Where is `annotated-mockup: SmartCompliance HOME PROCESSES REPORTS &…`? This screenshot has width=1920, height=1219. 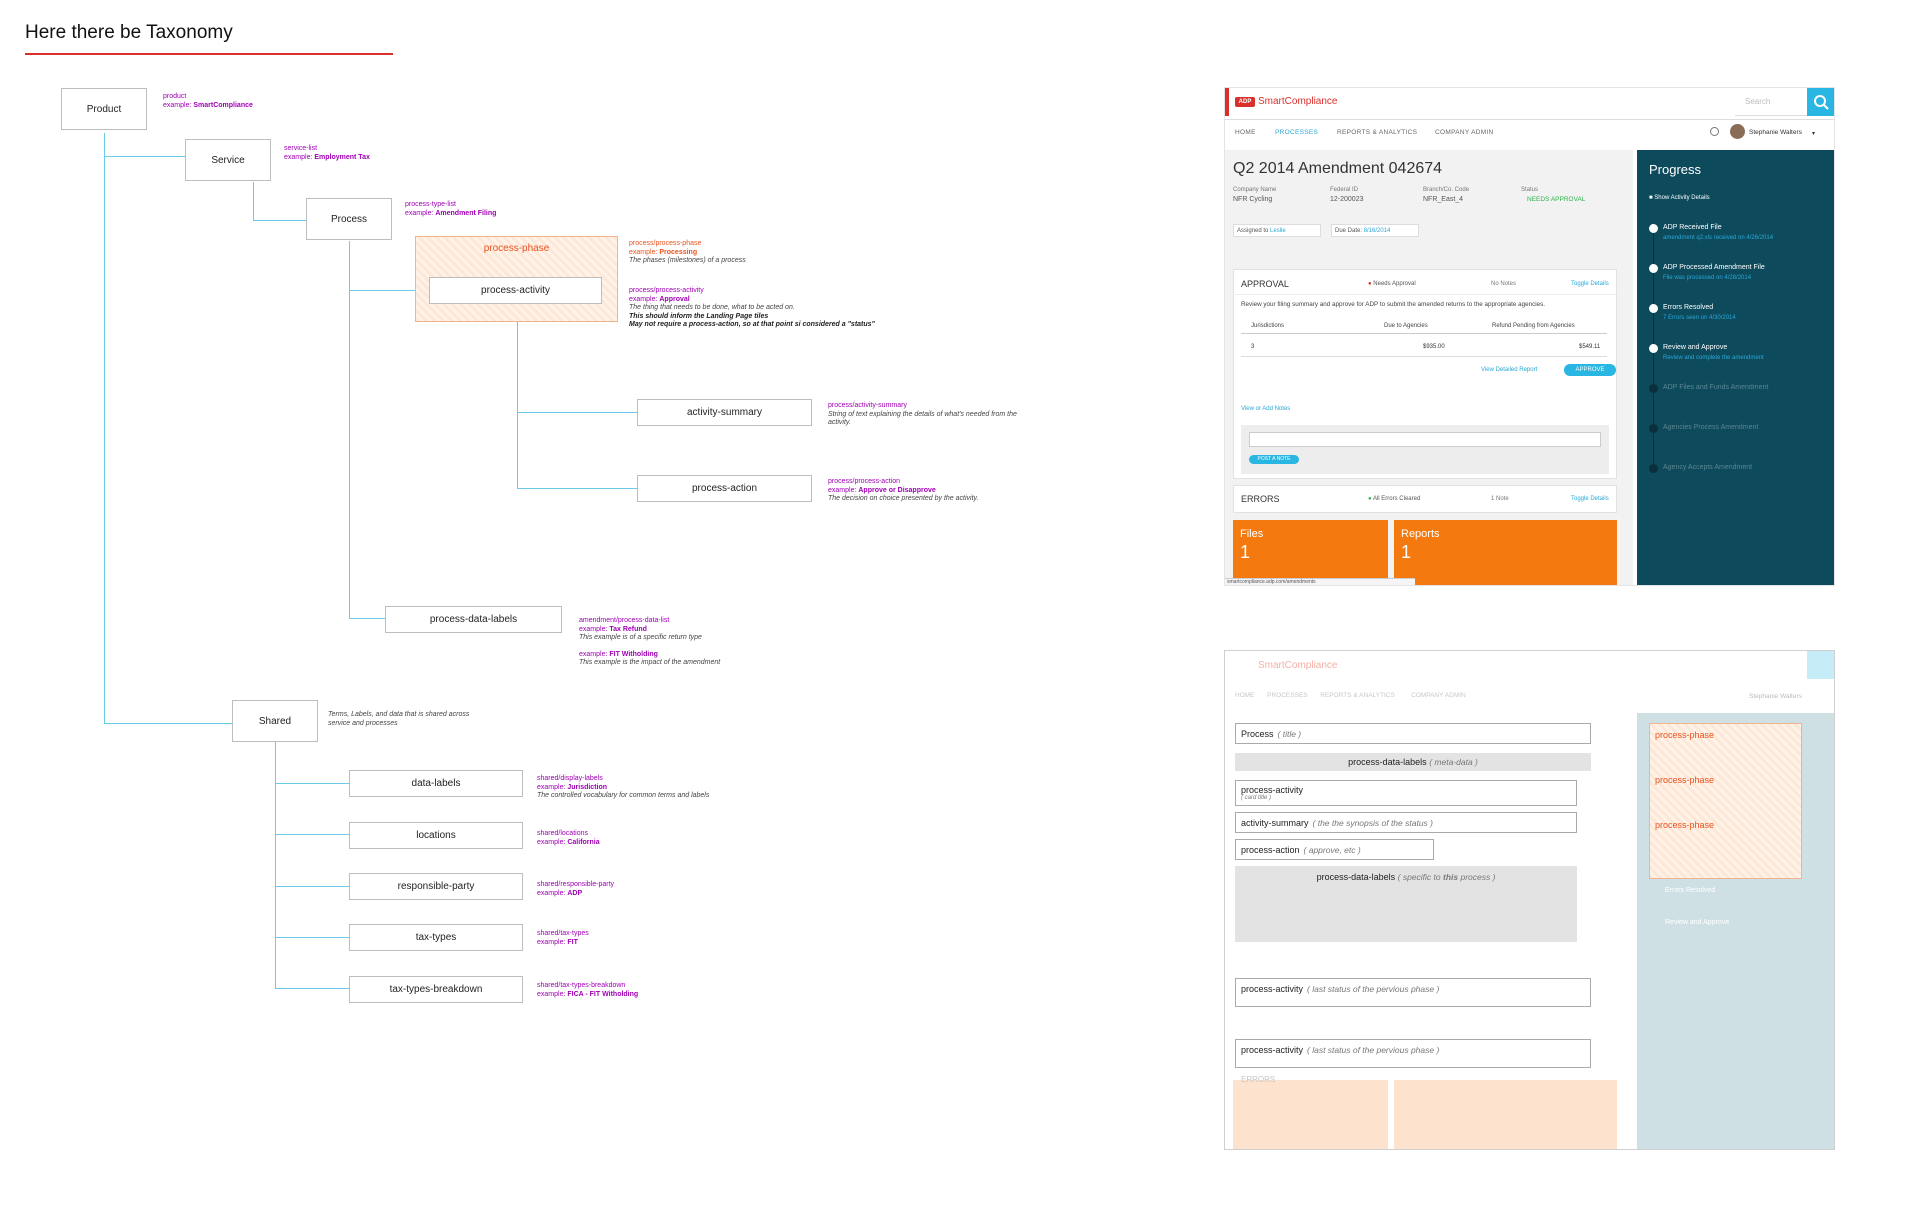 annotated-mockup: SmartCompliance HOME PROCESSES REPORTS &… is located at coordinates (1529, 900).